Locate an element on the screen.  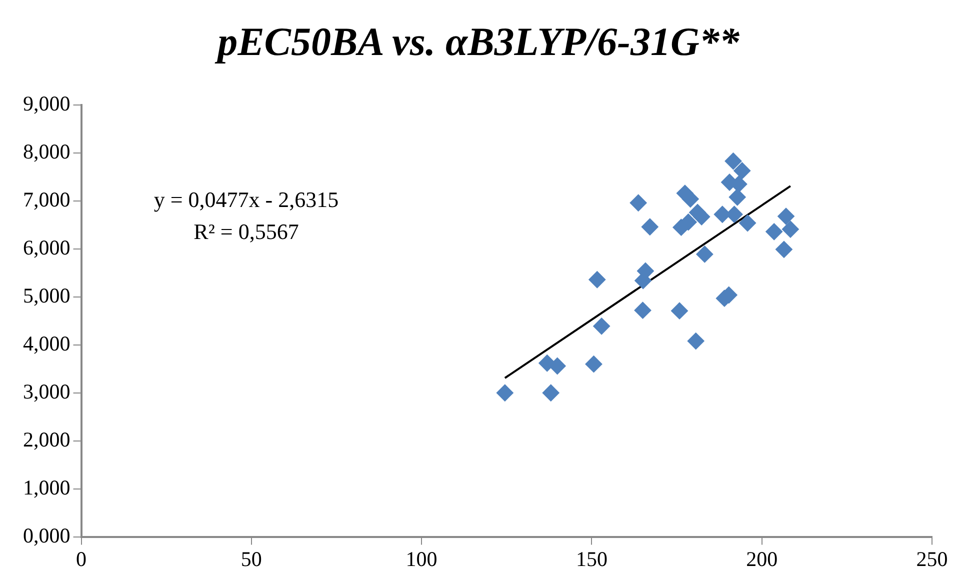
y-tick-label: 3,000 is located at coordinates (46, 391).